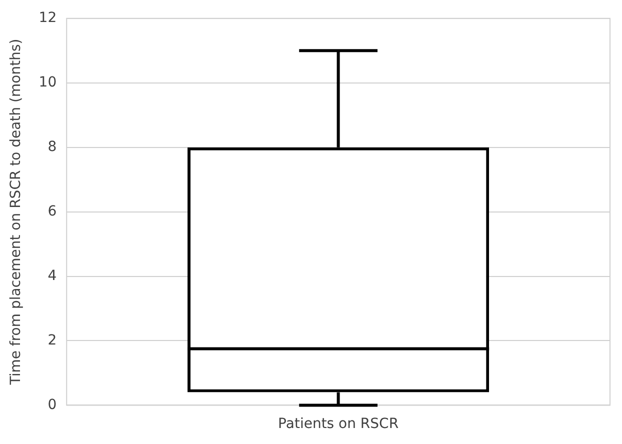 The height and width of the screenshot is (444, 622). Describe the element at coordinates (47, 18) in the screenshot. I see `y-tick-label: 12` at that location.